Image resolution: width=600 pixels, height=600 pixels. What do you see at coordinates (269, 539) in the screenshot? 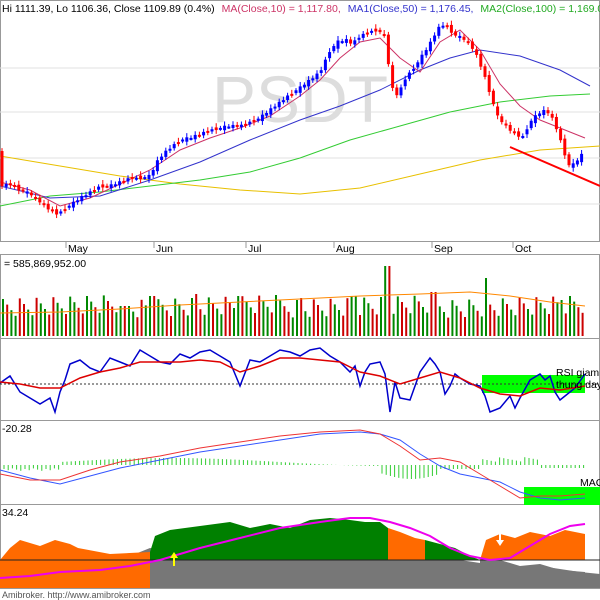
I see `green-area` at bounding box center [269, 539].